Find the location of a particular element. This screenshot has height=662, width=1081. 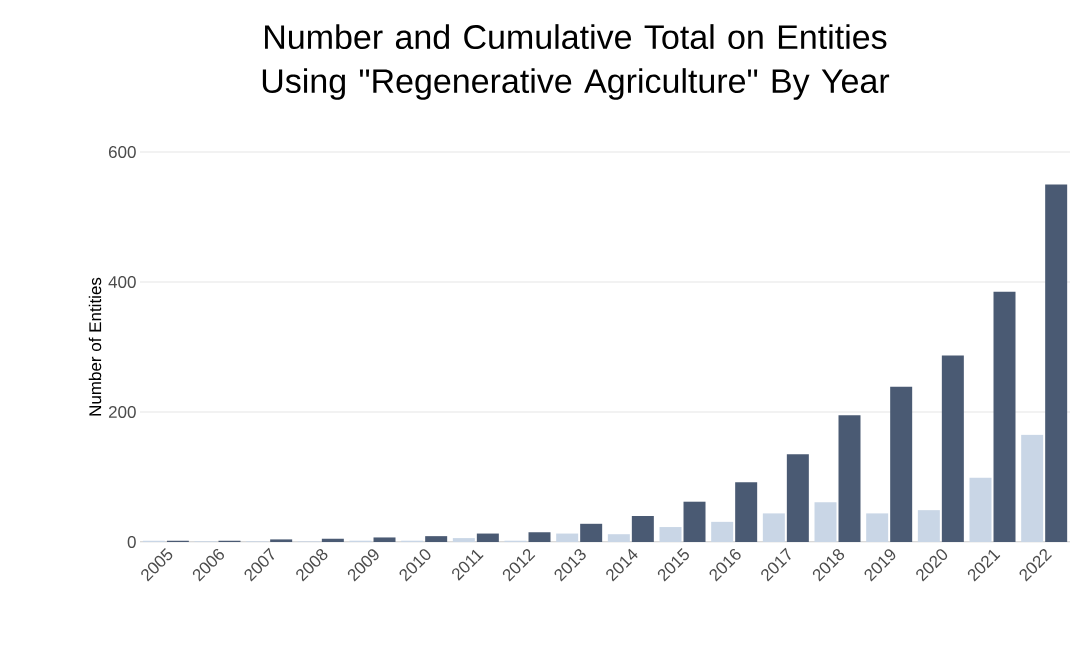

chart-title: Number and Cumulative Total on Entities Using "Regenerative Agriculture" By Year is located at coordinates (576, 62).